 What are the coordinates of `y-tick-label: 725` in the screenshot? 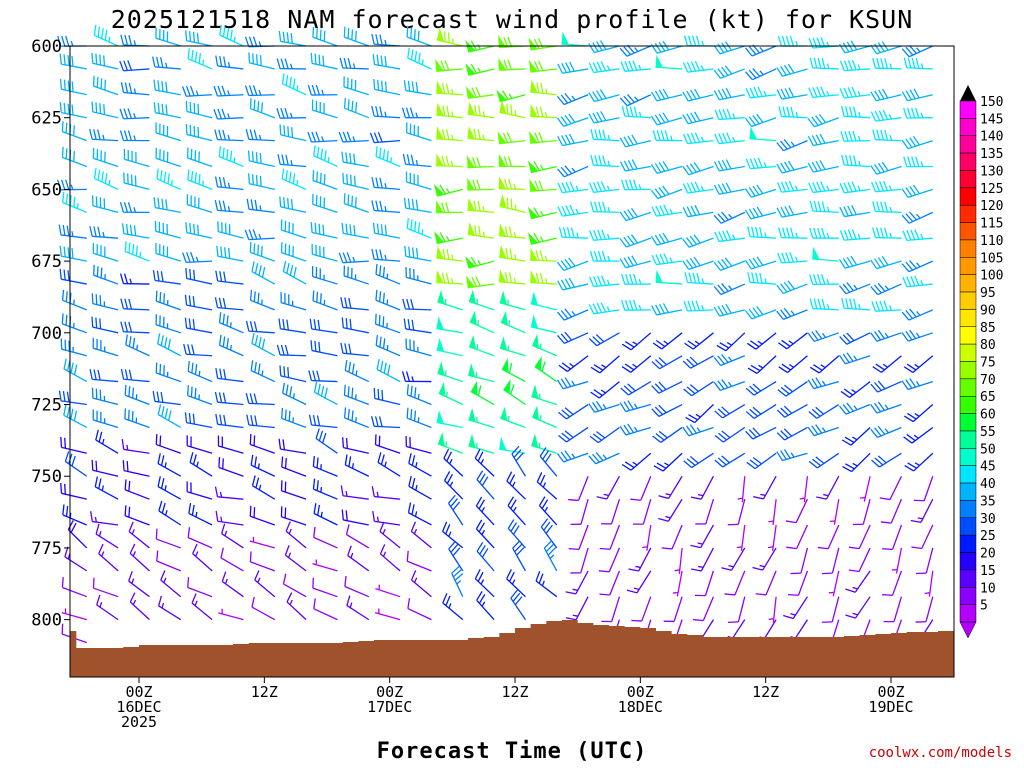 It's located at (46, 406).